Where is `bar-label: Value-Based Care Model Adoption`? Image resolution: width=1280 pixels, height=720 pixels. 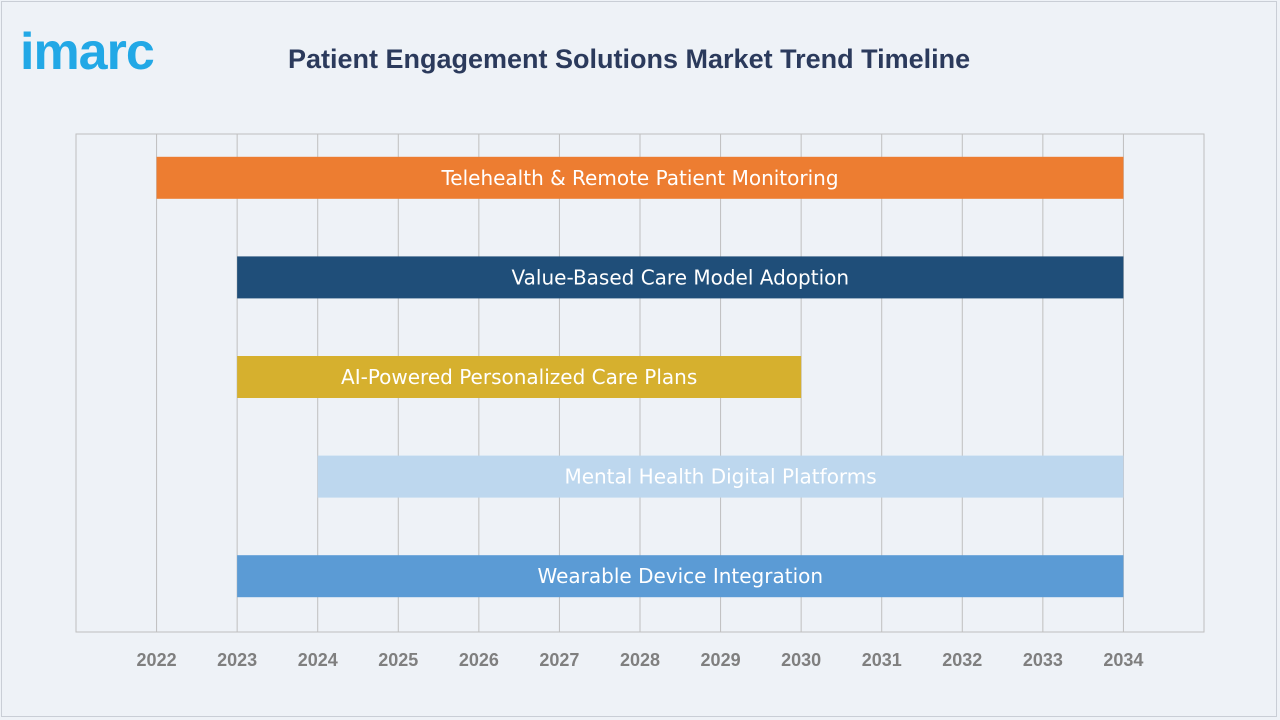 bar-label: Value-Based Care Model Adoption is located at coordinates (681, 277).